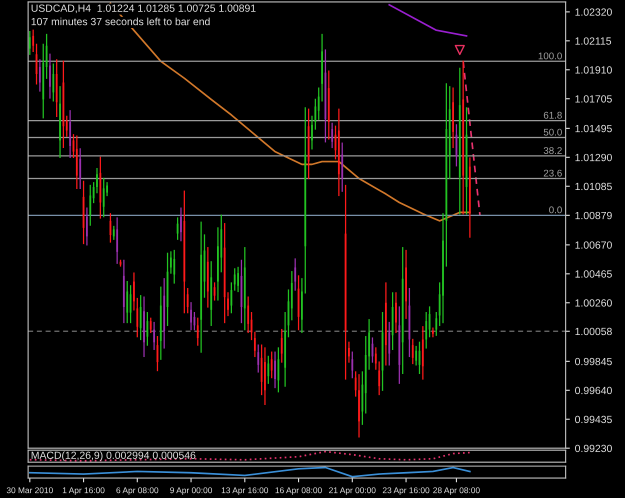 The height and width of the screenshot is (498, 625). I want to click on category-label: 13 Apr 16:00, so click(245, 491).